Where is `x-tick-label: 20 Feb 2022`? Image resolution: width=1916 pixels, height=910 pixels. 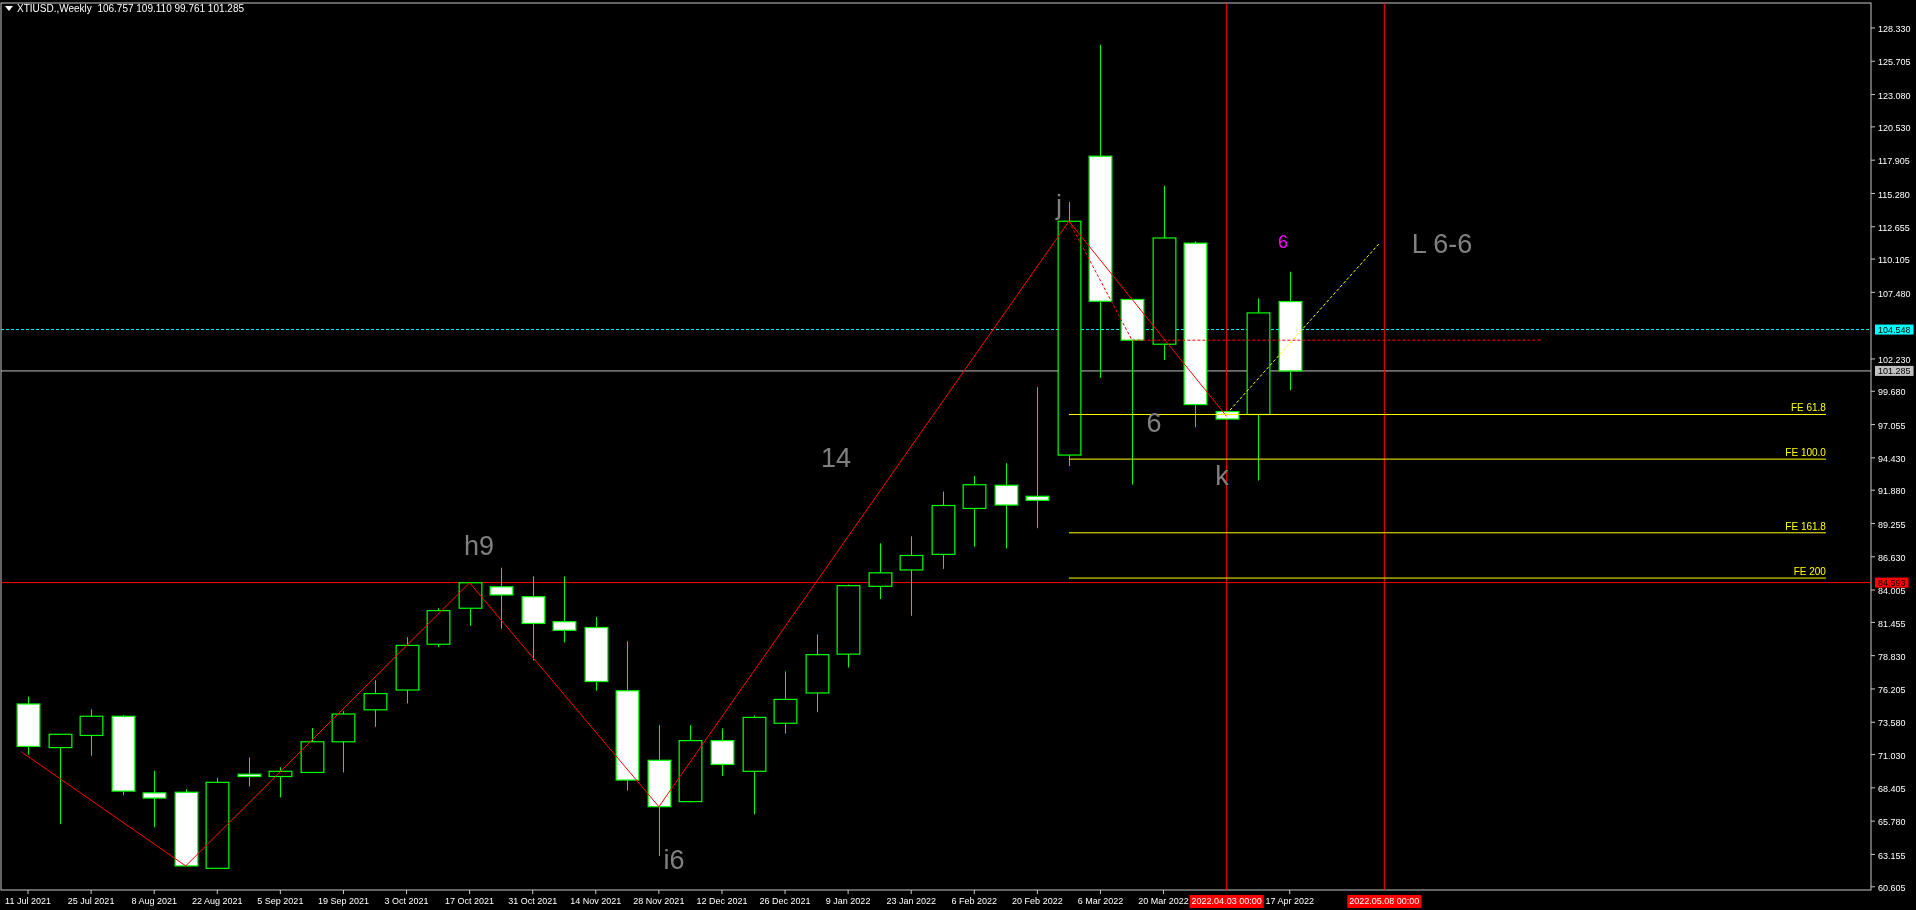 x-tick-label: 20 Feb 2022 is located at coordinates (1037, 901).